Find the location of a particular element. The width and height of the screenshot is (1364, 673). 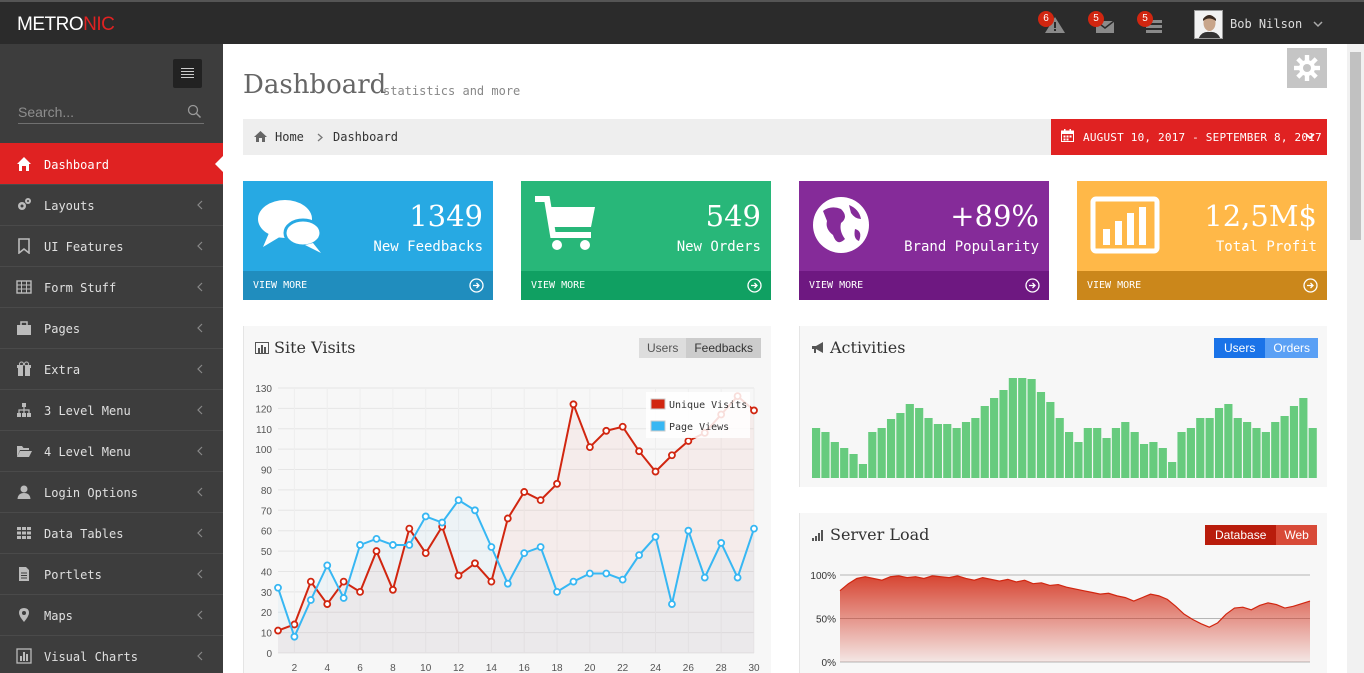

scrollbar-thumb is located at coordinates (1355, 146).